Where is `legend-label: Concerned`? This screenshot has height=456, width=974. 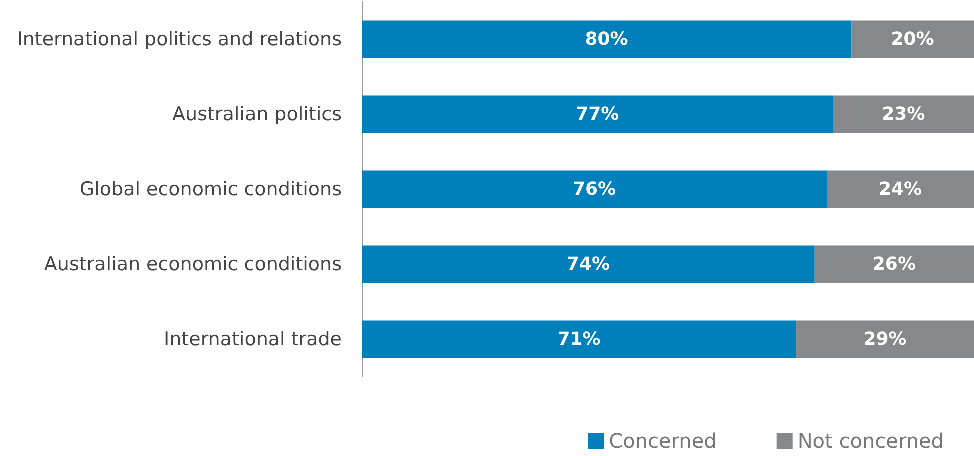
legend-label: Concerned is located at coordinates (663, 441).